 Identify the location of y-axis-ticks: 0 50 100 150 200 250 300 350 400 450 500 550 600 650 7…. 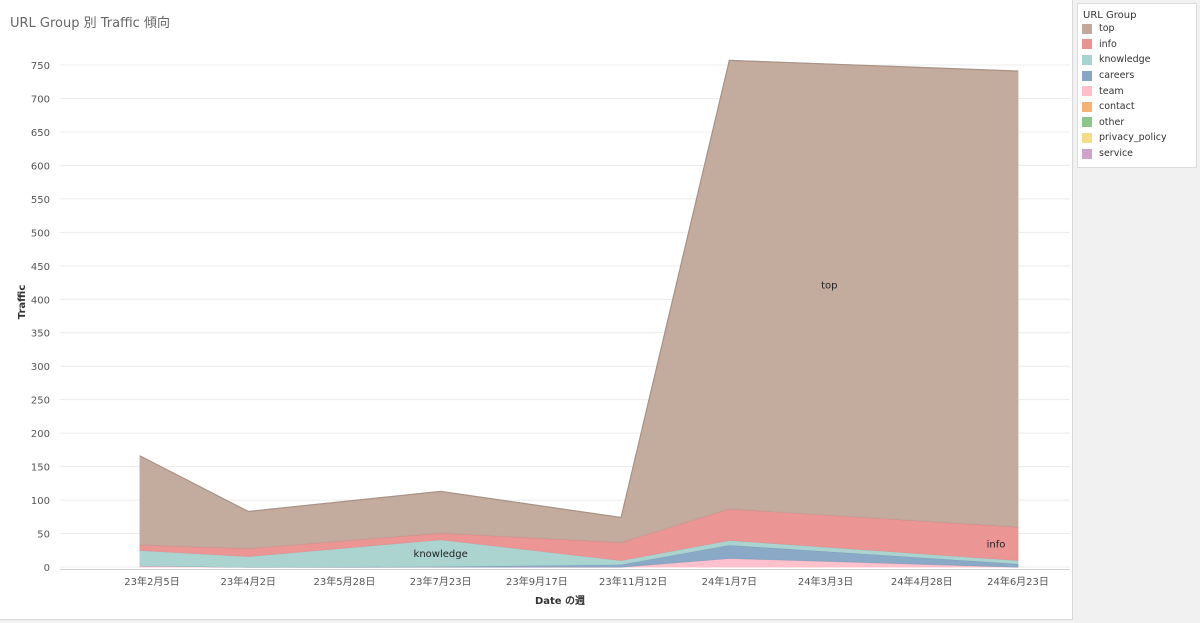
(40, 317).